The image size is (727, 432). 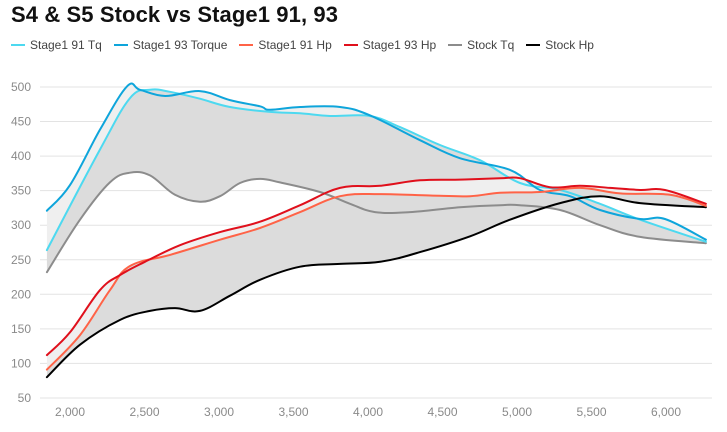 What do you see at coordinates (219, 412) in the screenshot?
I see `x-tick-label: 3,000` at bounding box center [219, 412].